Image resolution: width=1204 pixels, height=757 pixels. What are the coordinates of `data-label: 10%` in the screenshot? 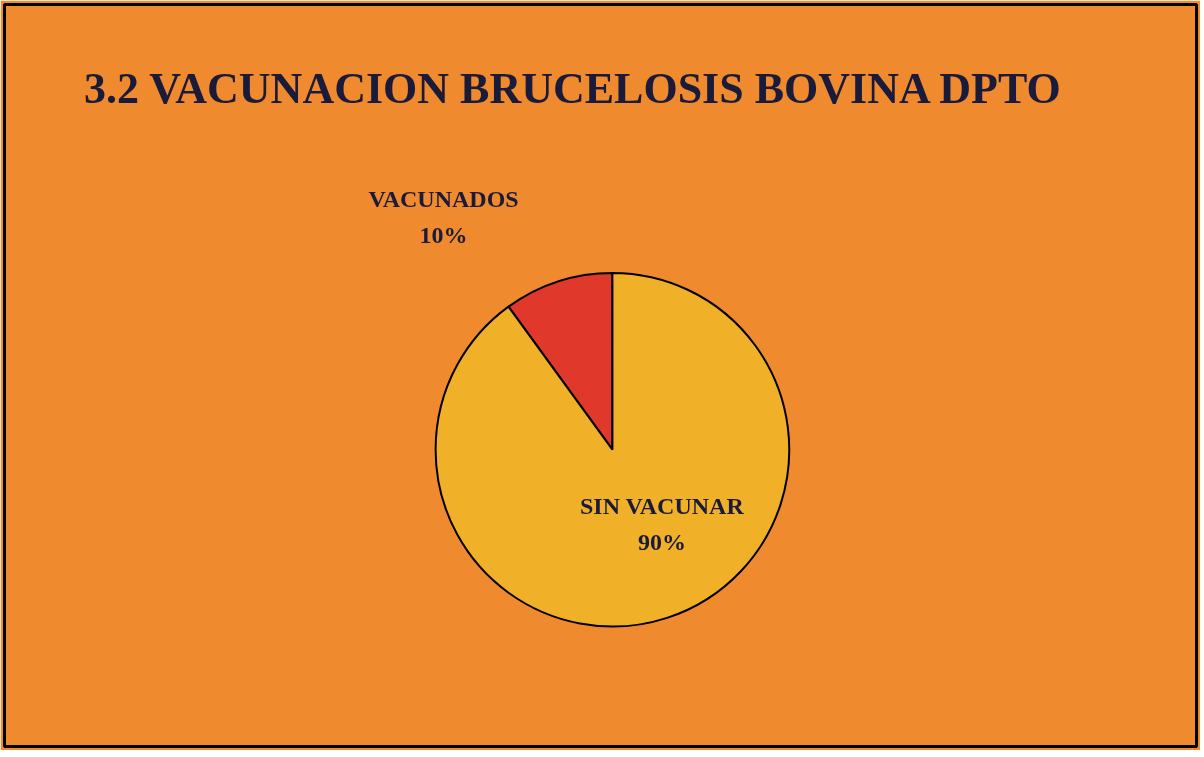 It's located at (443, 234).